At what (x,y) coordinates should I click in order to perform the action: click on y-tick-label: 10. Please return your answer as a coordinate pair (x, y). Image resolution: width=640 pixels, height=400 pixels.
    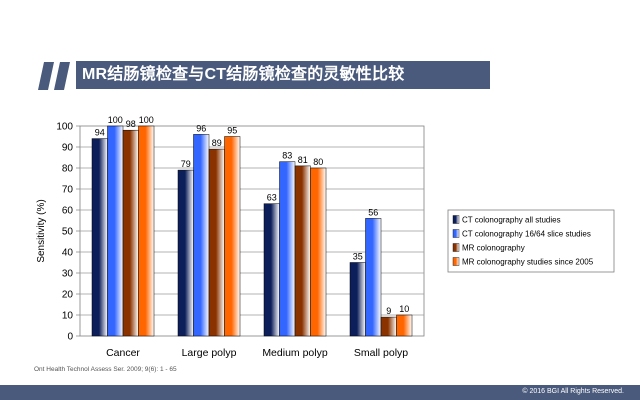
    Looking at the image, I should click on (68, 316).